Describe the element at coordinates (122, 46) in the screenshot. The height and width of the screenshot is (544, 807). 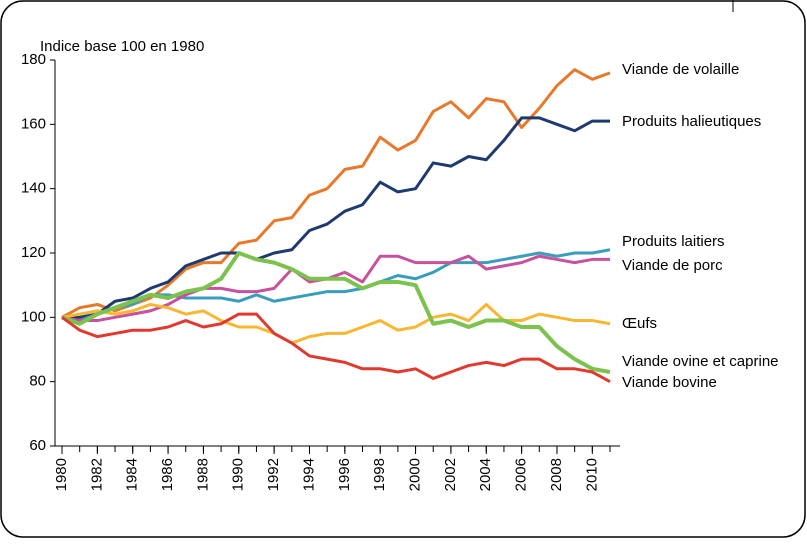
I see `axis-title: Indice base 100 en 1980` at that location.